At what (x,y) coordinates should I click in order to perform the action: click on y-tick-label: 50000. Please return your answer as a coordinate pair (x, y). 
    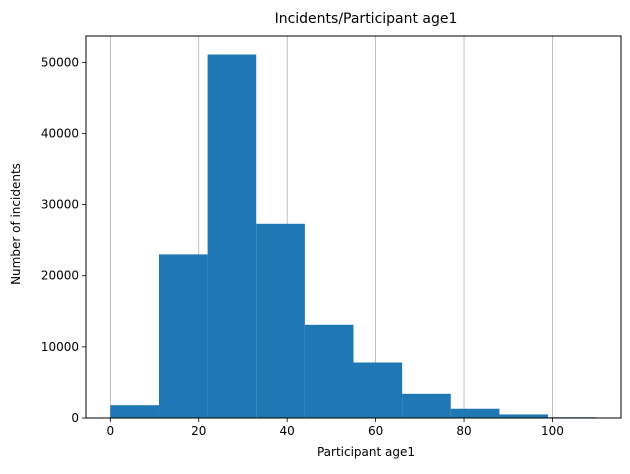
    Looking at the image, I should click on (60, 62).